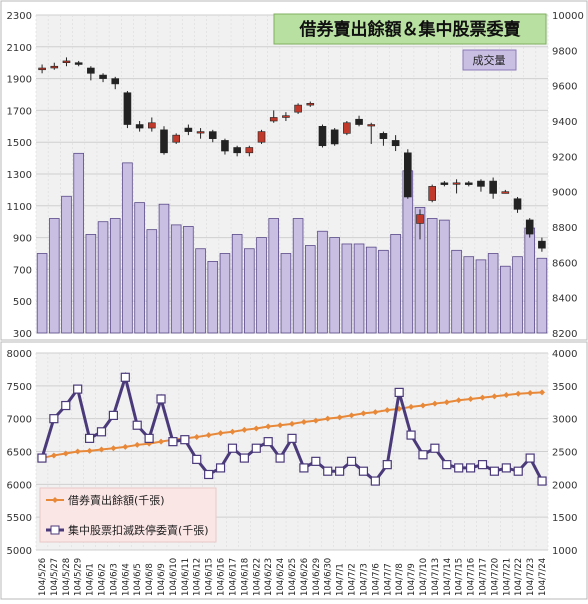  What do you see at coordinates (116, 500) in the screenshot?
I see `legend-label-lending: 借券賣出餘額(千張)` at bounding box center [116, 500].